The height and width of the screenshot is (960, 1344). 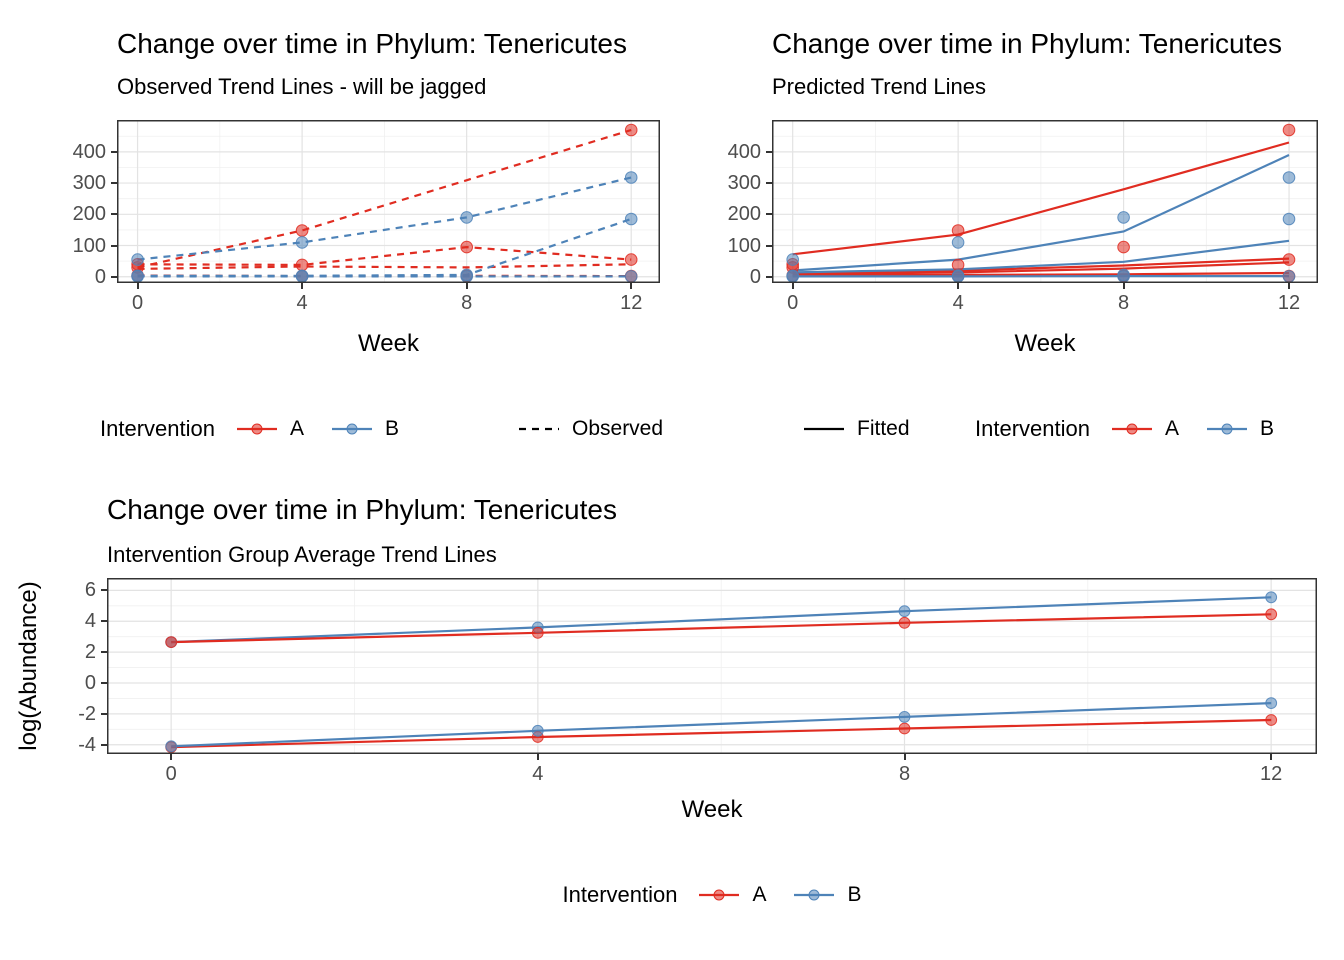 I want to click on panel-border, so click(x=1045, y=201).